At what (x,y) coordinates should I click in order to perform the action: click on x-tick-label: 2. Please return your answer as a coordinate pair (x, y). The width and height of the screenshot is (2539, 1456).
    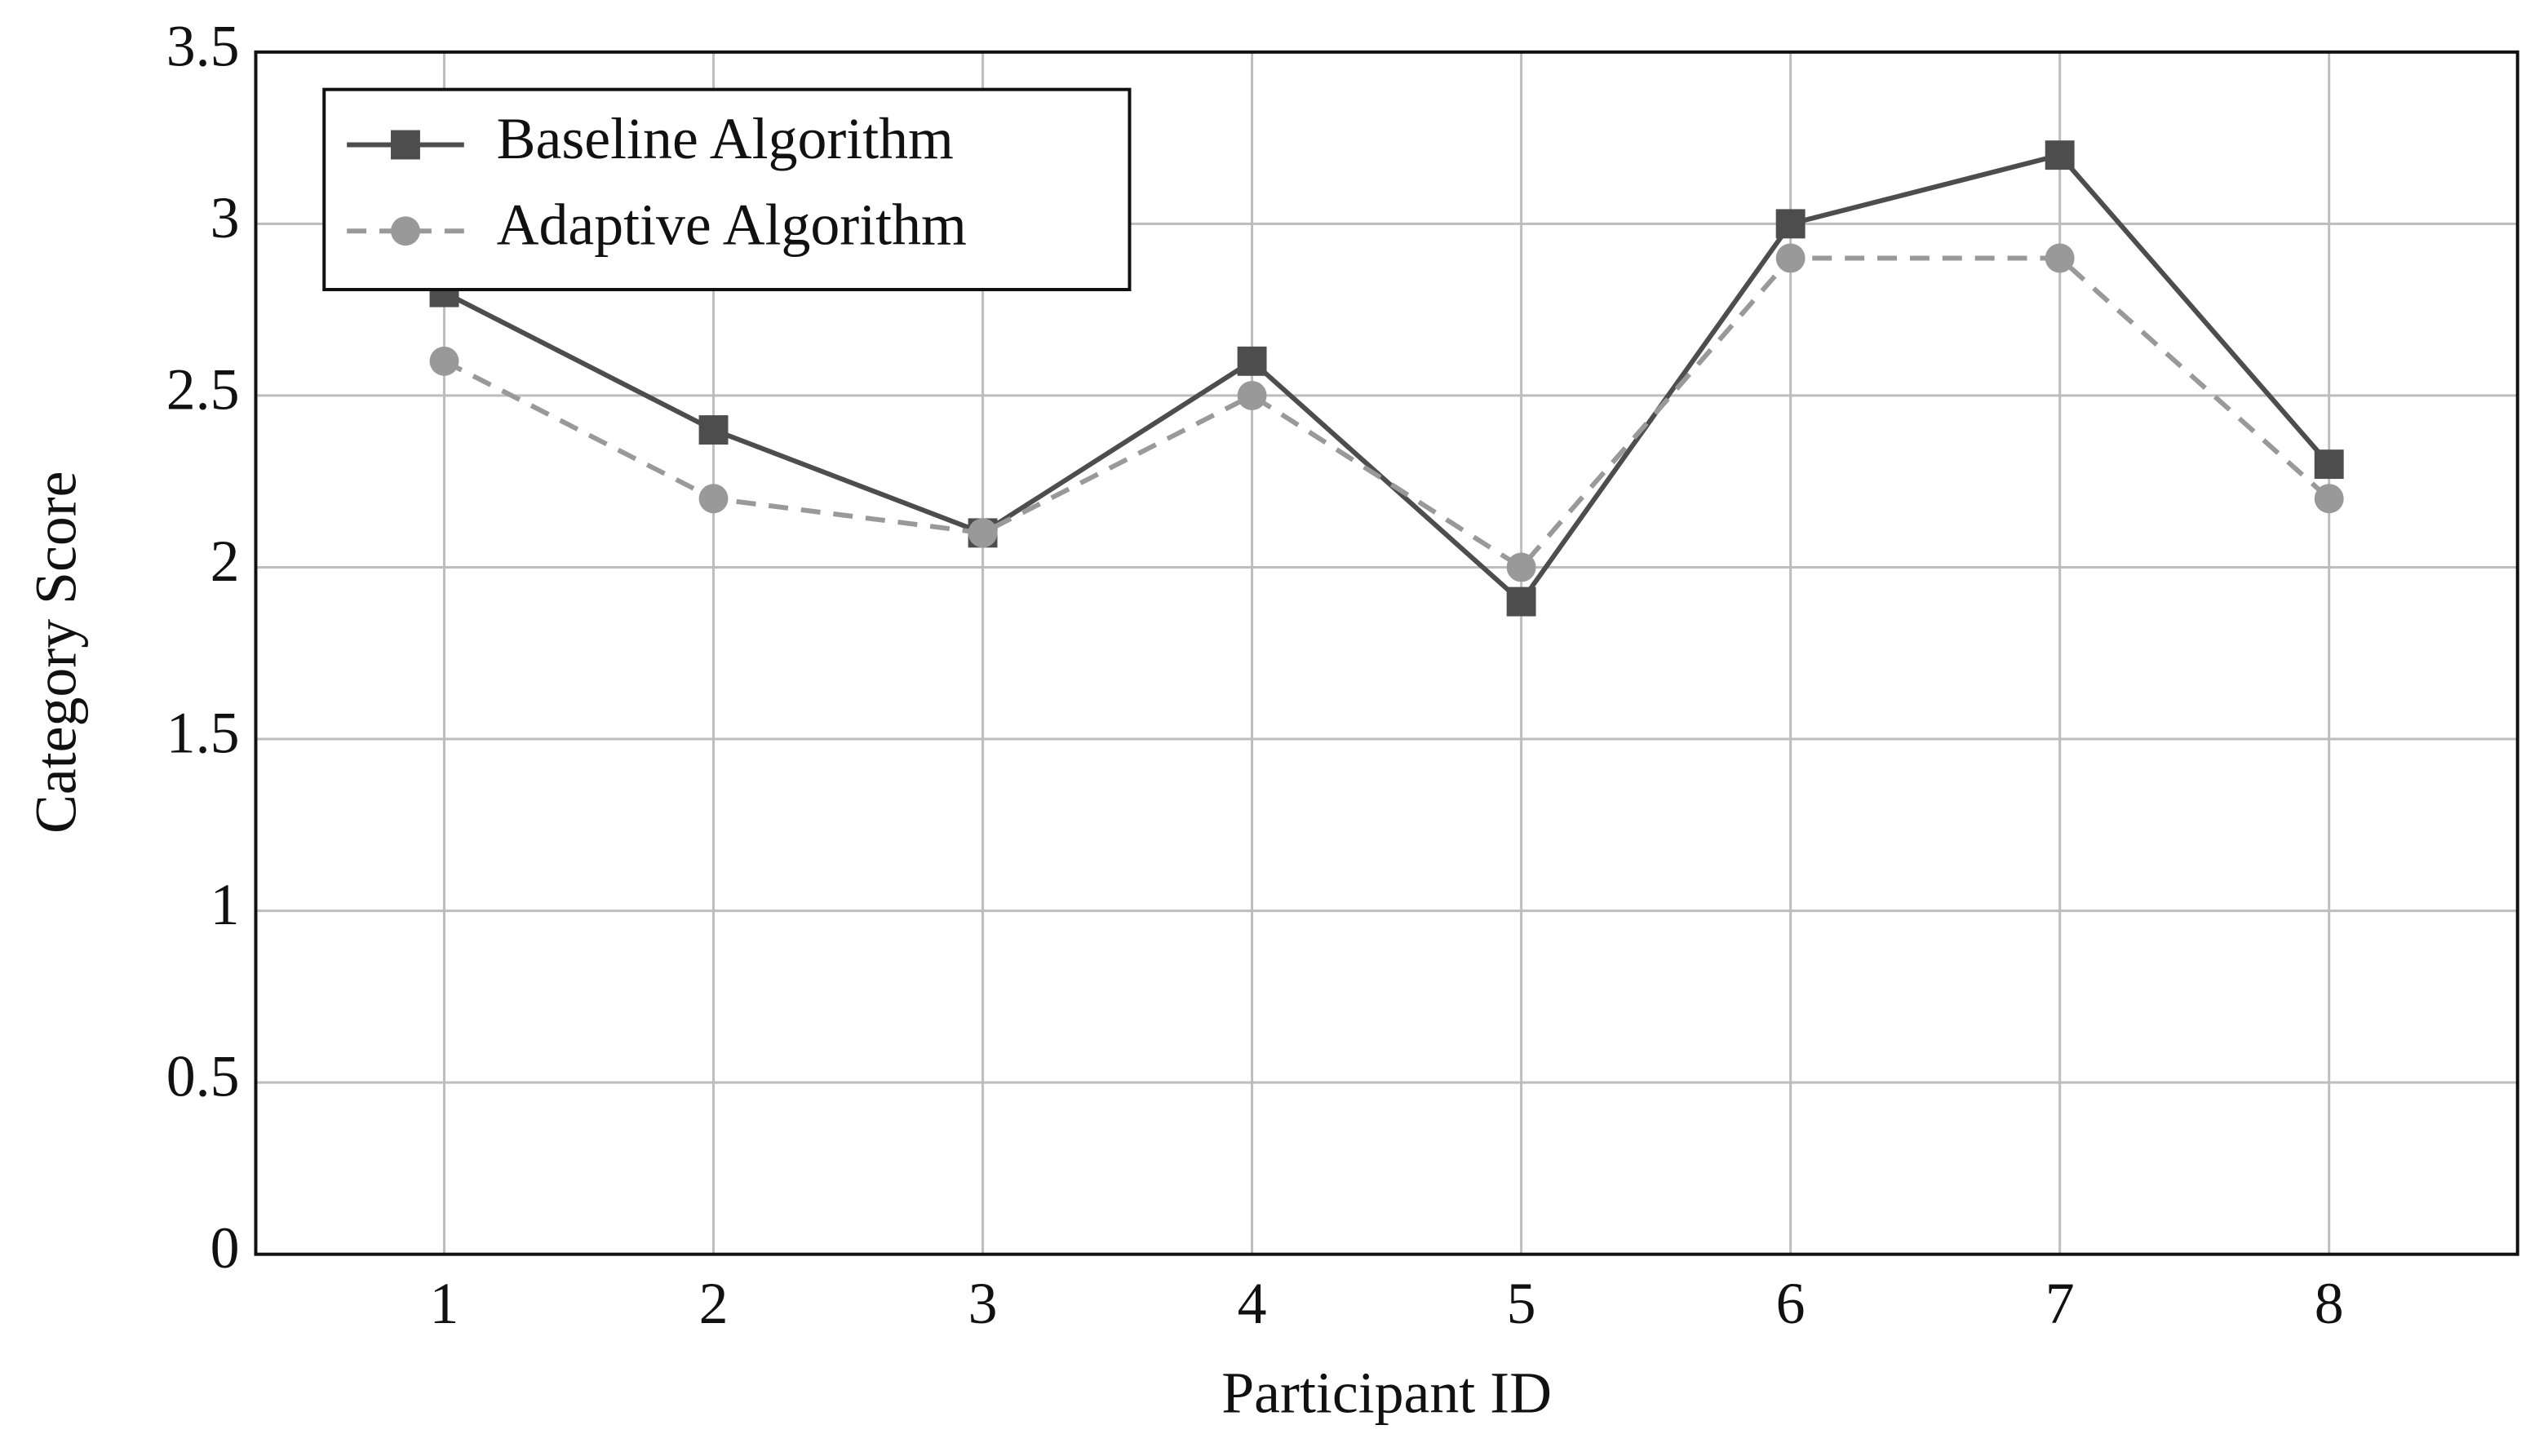
    Looking at the image, I should click on (714, 1303).